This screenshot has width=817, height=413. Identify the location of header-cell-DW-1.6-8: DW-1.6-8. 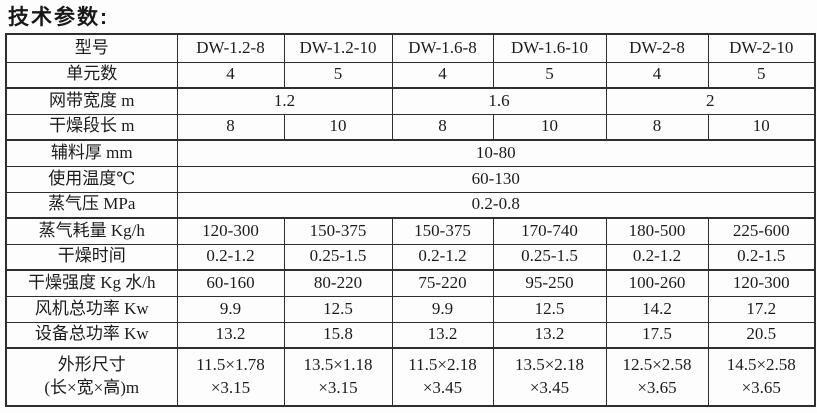
(442, 48).